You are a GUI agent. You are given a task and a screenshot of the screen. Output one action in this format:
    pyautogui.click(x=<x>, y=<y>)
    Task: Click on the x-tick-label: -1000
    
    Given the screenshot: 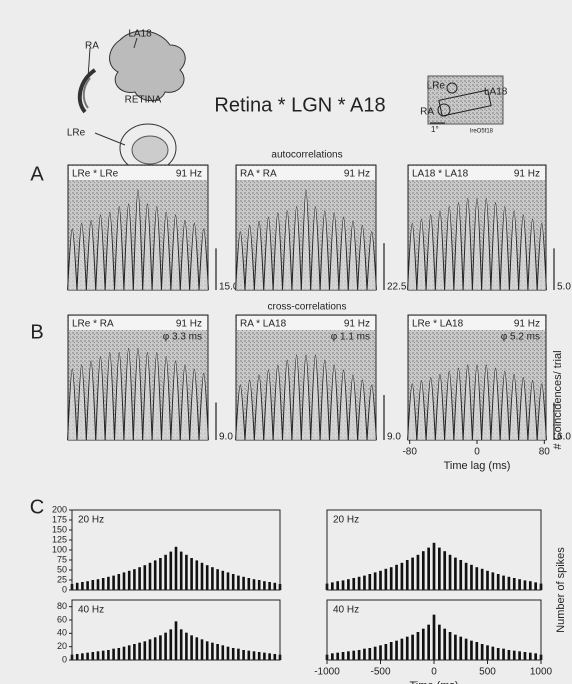 What is the action you would take?
    pyautogui.click(x=327, y=672)
    